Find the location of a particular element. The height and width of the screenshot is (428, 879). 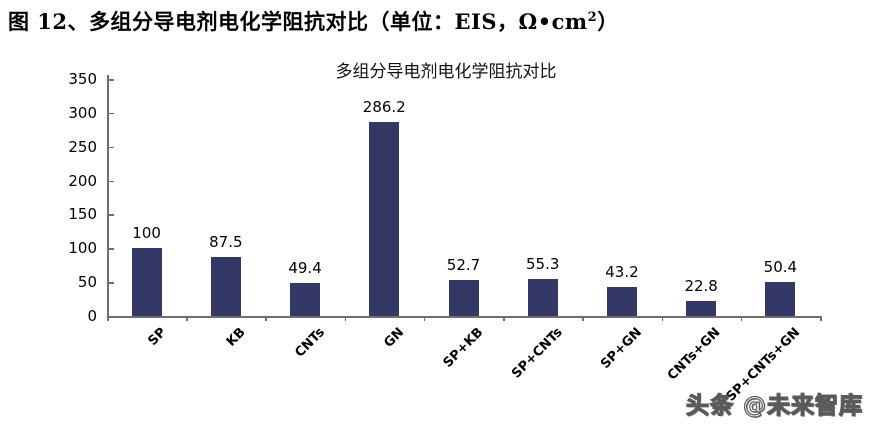

figure-caption-text: 图 12、多组分导电剂电化学阻抗对比（单位：EIS，Ω•cm is located at coordinates (298, 21).